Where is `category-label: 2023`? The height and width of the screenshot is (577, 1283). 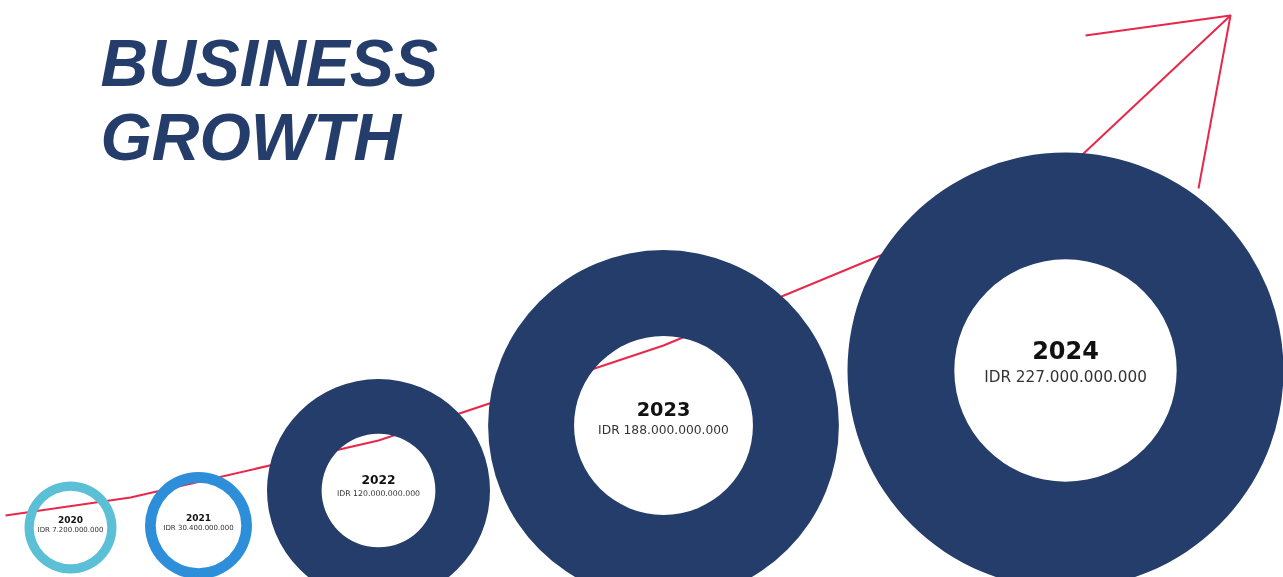
category-label: 2023 is located at coordinates (663, 409).